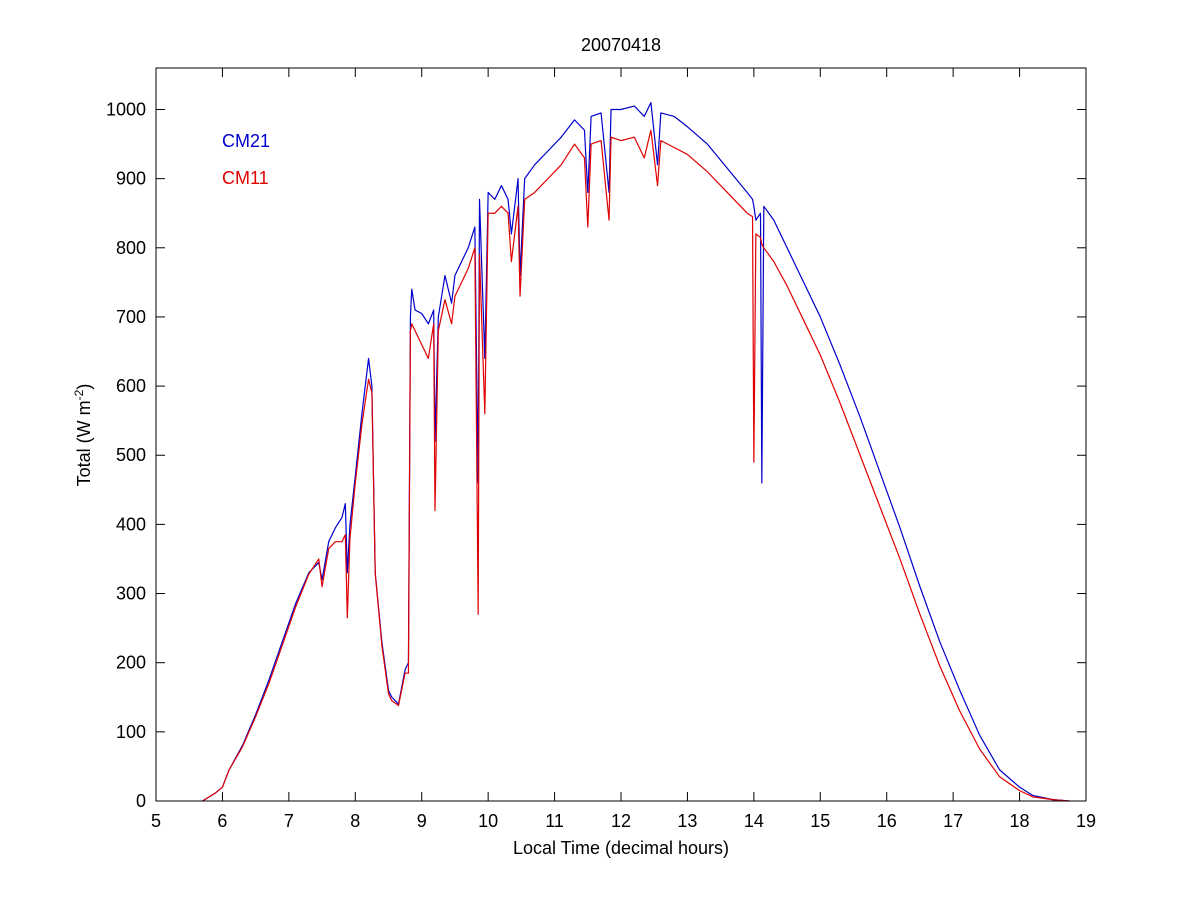  Describe the element at coordinates (246, 141) in the screenshot. I see `legend-entry: CM21` at that location.